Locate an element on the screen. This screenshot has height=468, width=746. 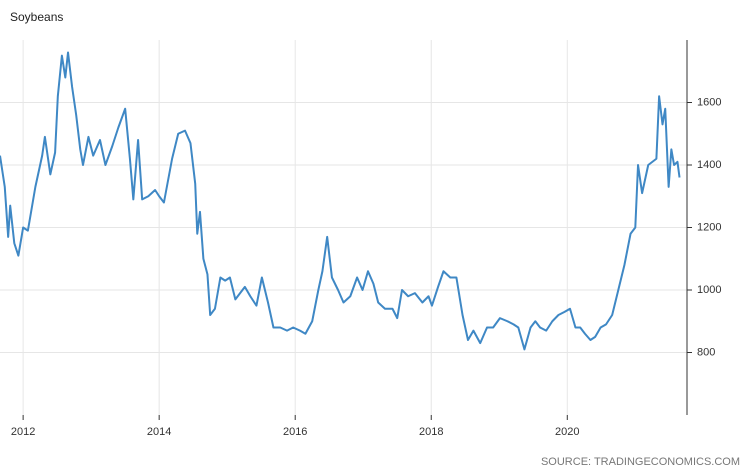
y-tick-label: 1200 is located at coordinates (709, 227).